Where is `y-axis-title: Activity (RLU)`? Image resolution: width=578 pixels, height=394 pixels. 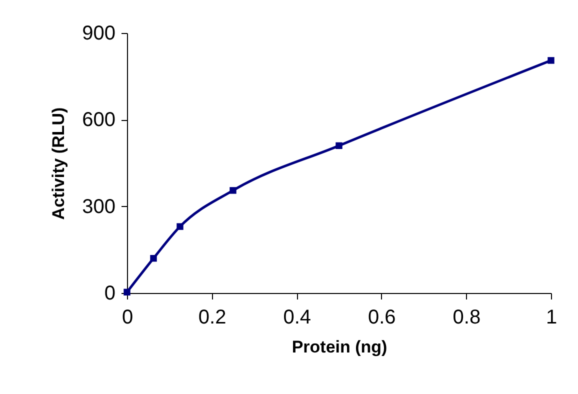
y-axis-title: Activity (RLU) is located at coordinates (58, 163).